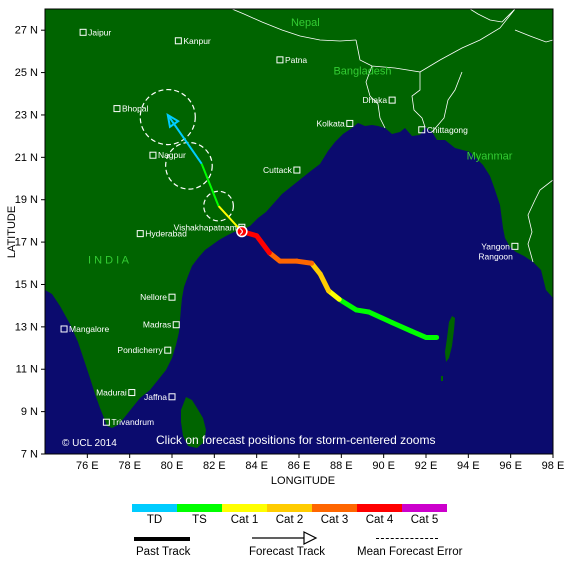 The image size is (580, 569). Describe the element at coordinates (495, 246) in the screenshot. I see `city-label: Yangon` at that location.